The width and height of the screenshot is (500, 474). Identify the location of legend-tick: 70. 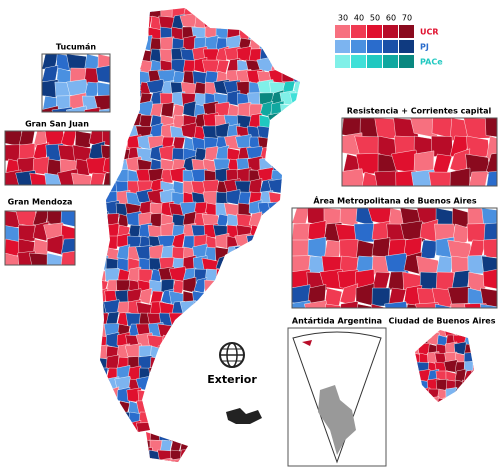
(407, 18).